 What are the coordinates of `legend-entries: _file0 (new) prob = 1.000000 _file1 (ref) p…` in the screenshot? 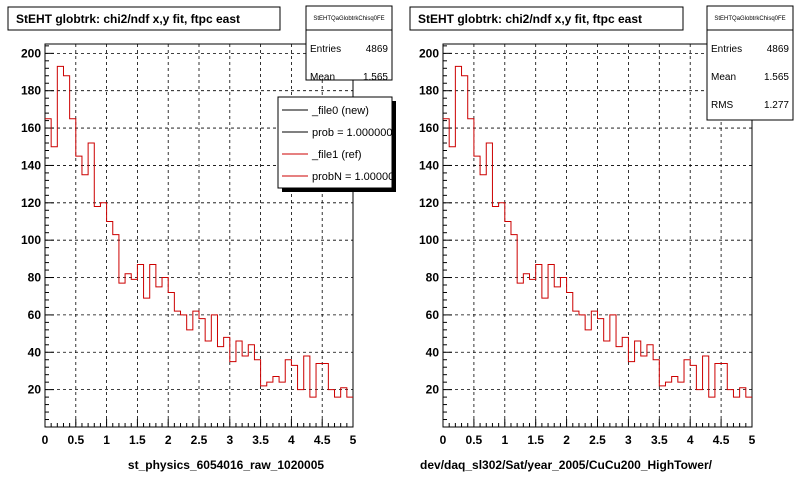 It's located at (341, 144).